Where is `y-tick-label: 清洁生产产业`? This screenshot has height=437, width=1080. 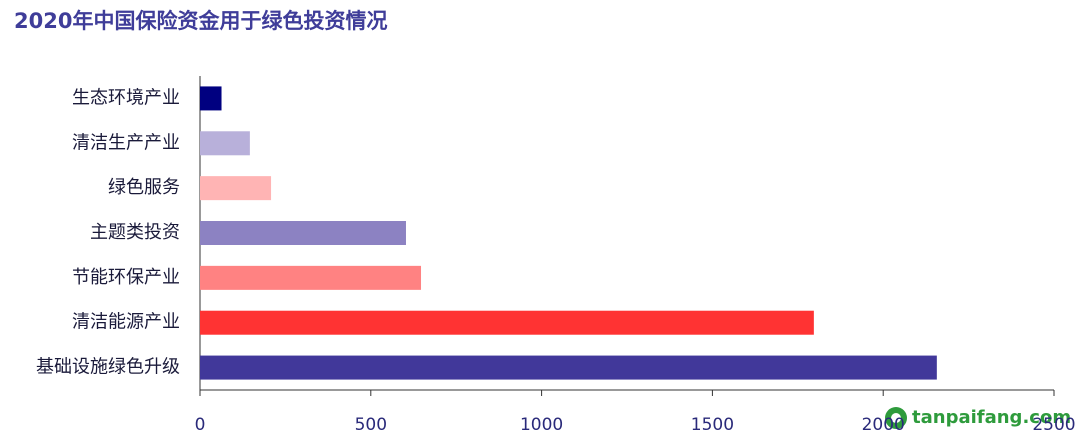
y-tick-label: 清洁生产产业 is located at coordinates (126, 142).